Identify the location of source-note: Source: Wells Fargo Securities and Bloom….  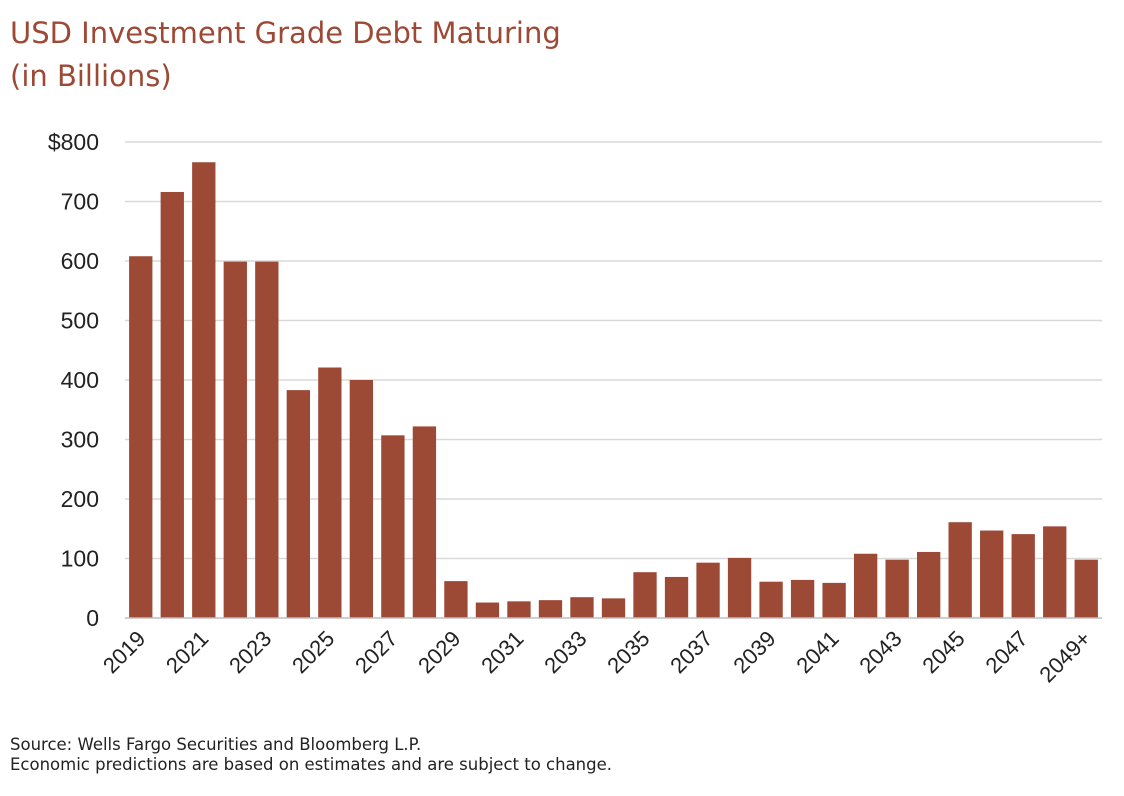
(216, 744).